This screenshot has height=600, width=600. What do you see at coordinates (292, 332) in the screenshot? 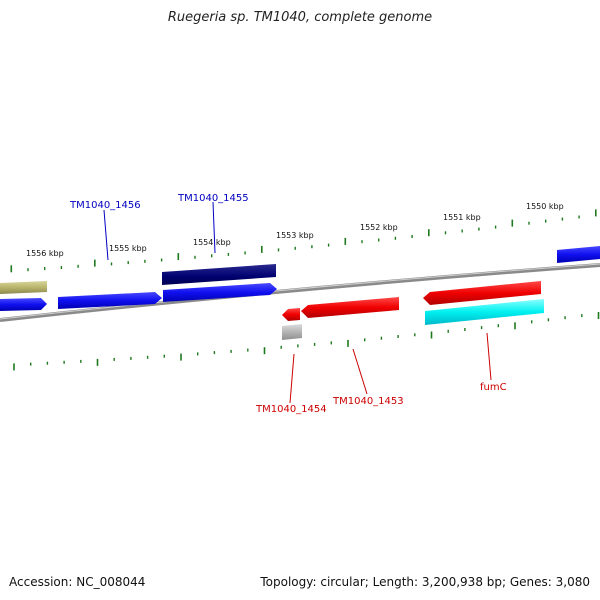
I see `gene-grey` at bounding box center [292, 332].